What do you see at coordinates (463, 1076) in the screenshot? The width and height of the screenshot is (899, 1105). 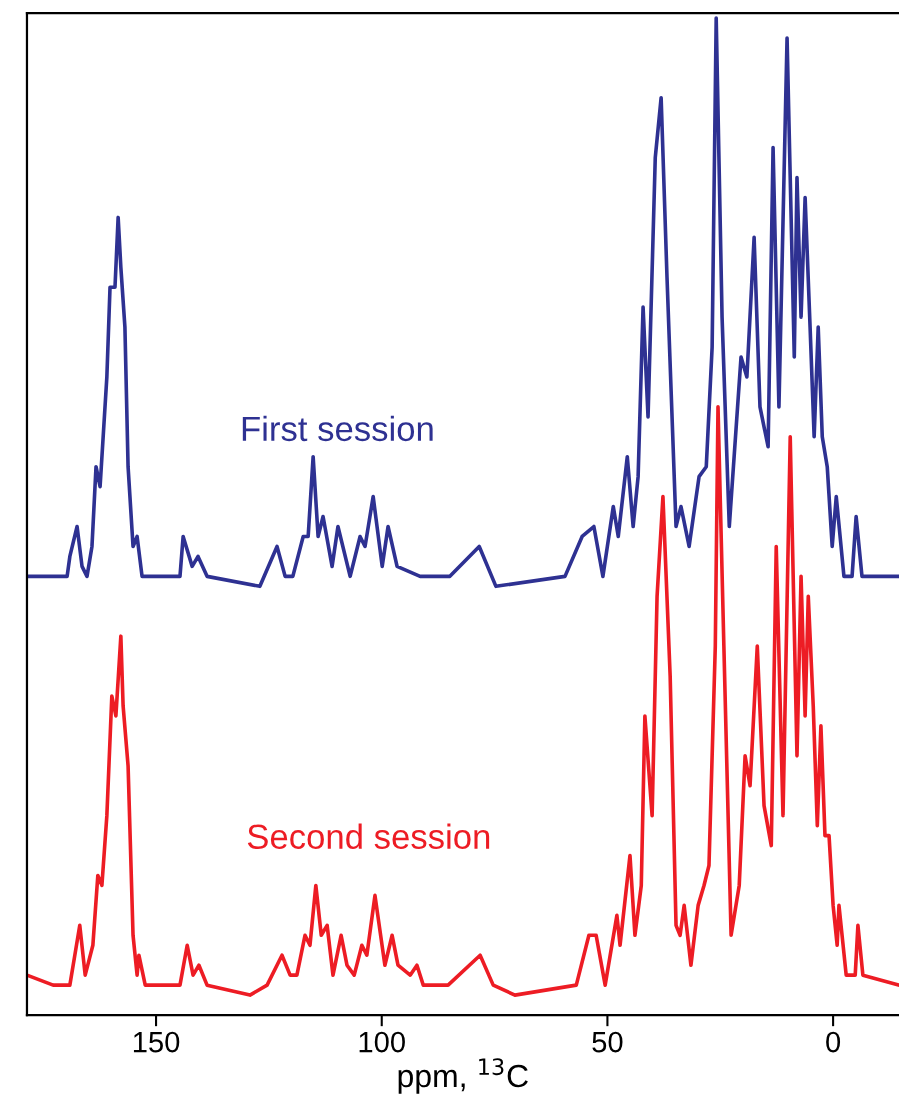 I see `x-axis-title: ppm, $^{13}$C` at bounding box center [463, 1076].